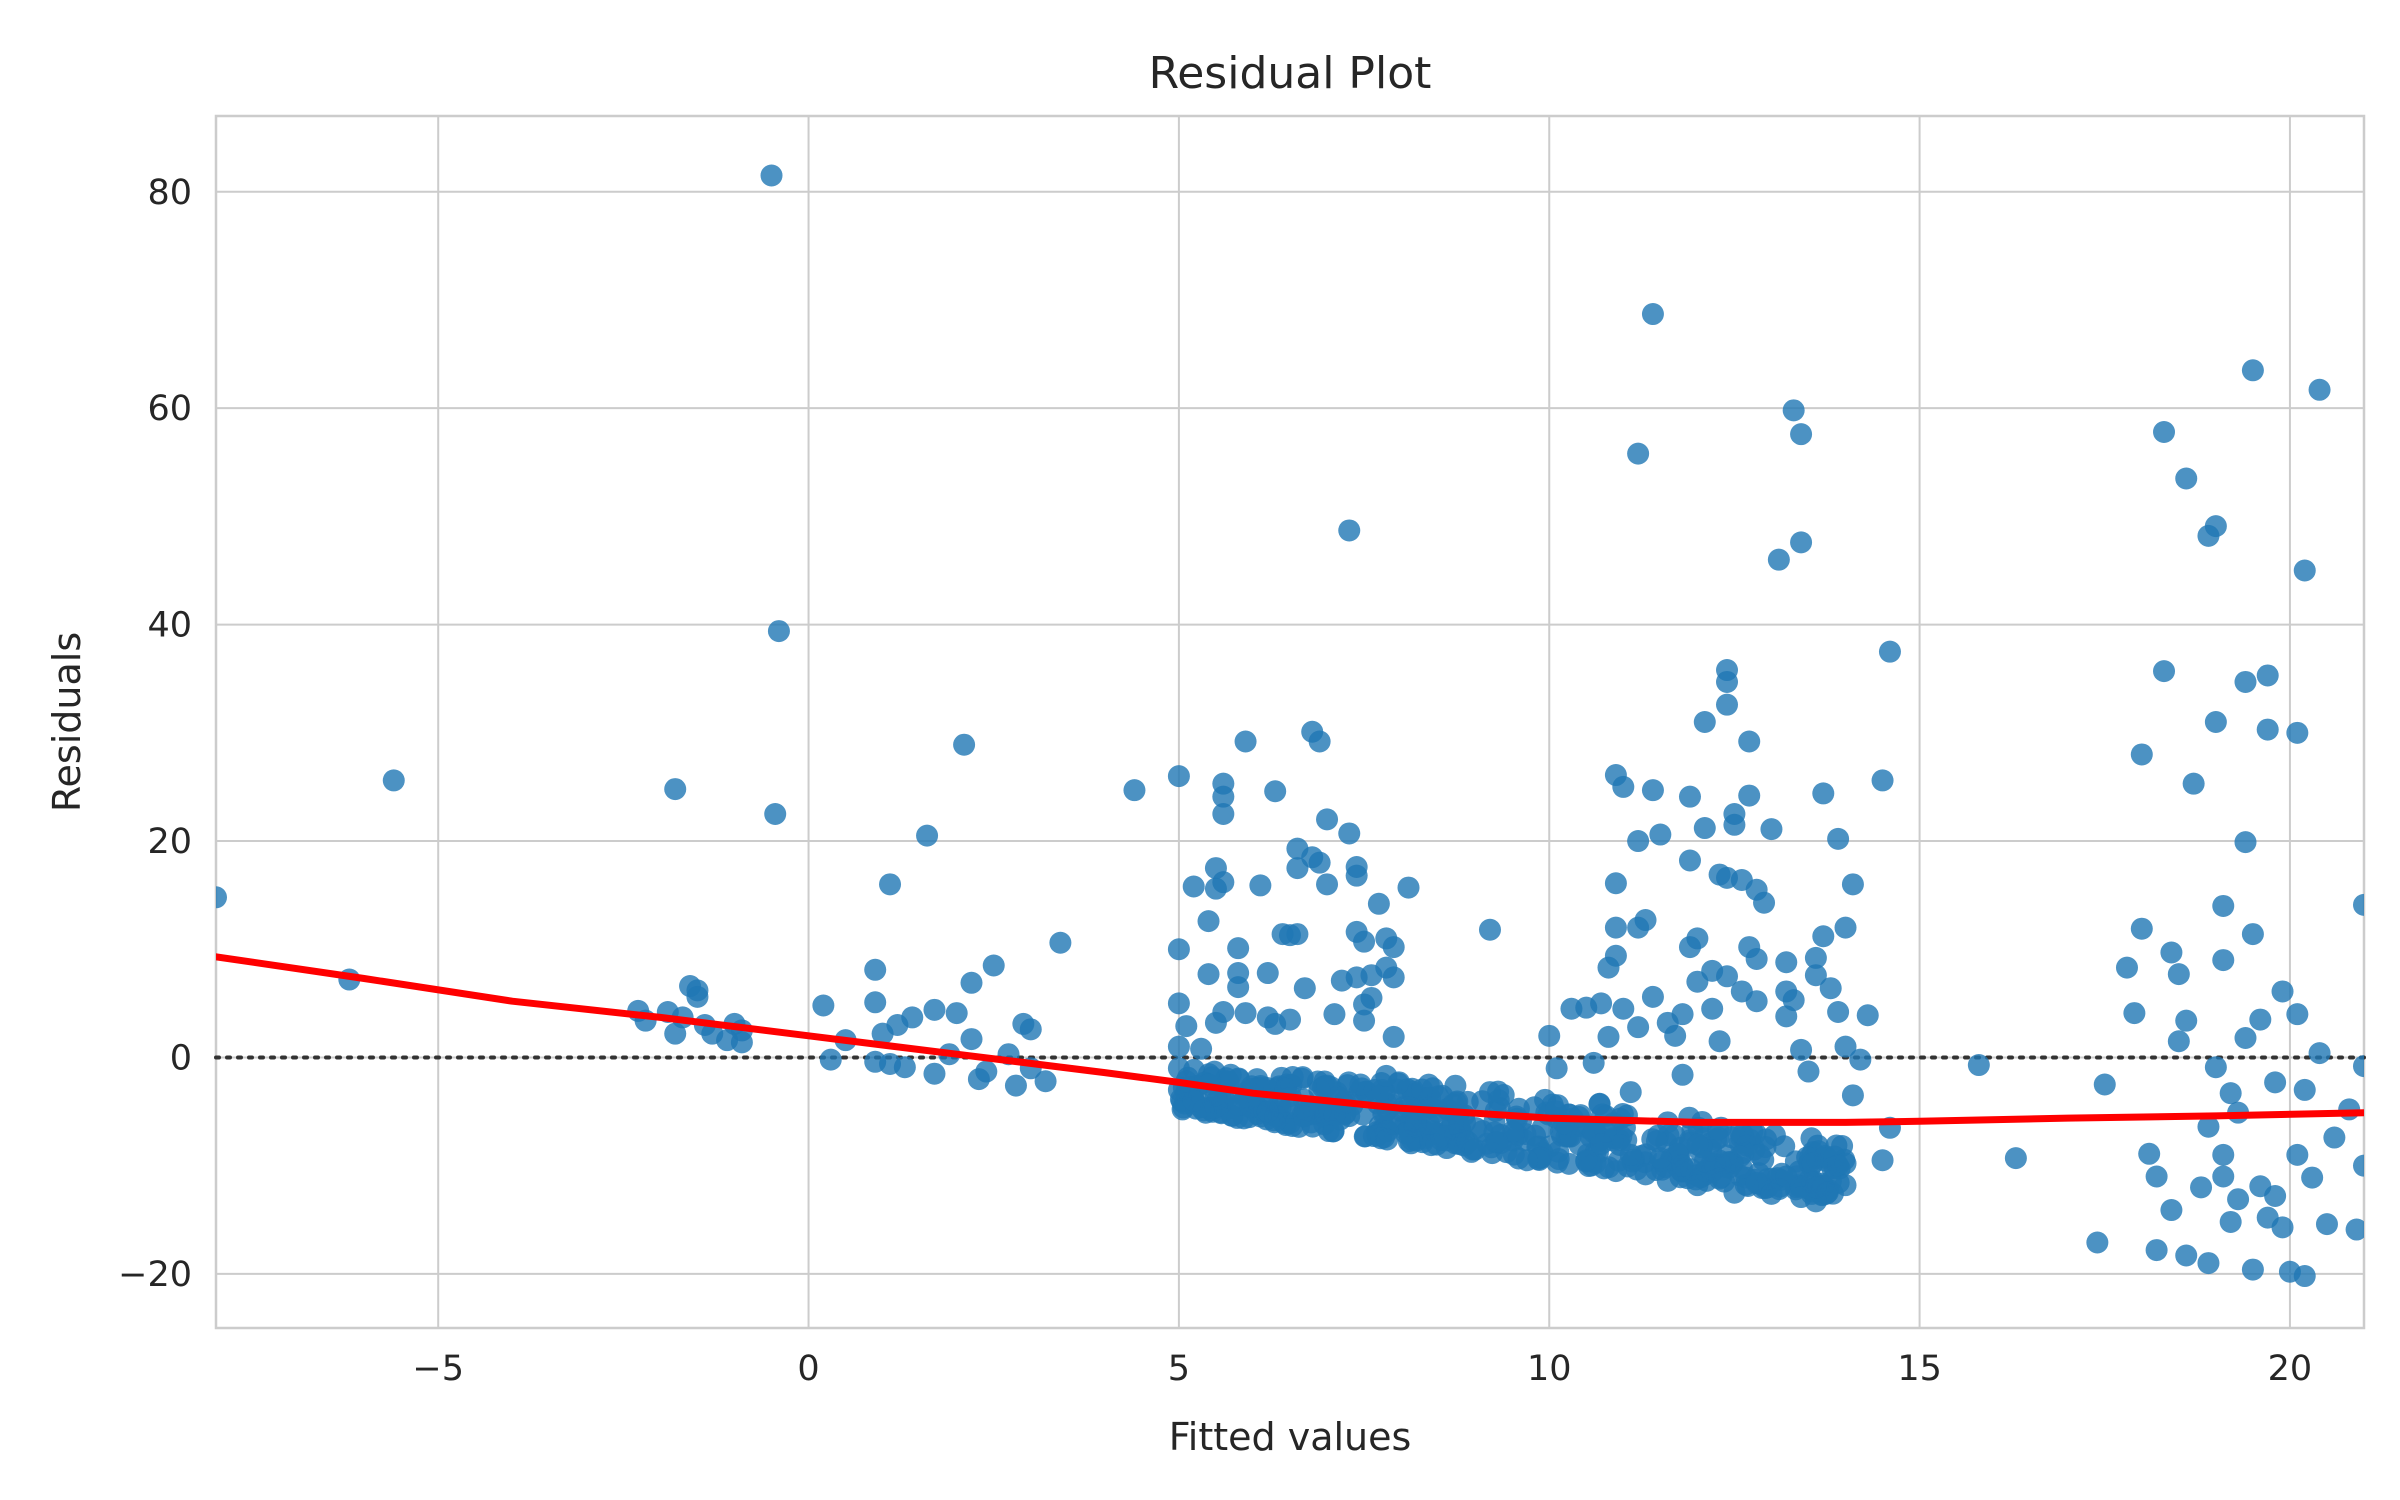 The image size is (2400, 1500). What do you see at coordinates (155, 1275) in the screenshot?
I see `y-tick-label: −20` at bounding box center [155, 1275].